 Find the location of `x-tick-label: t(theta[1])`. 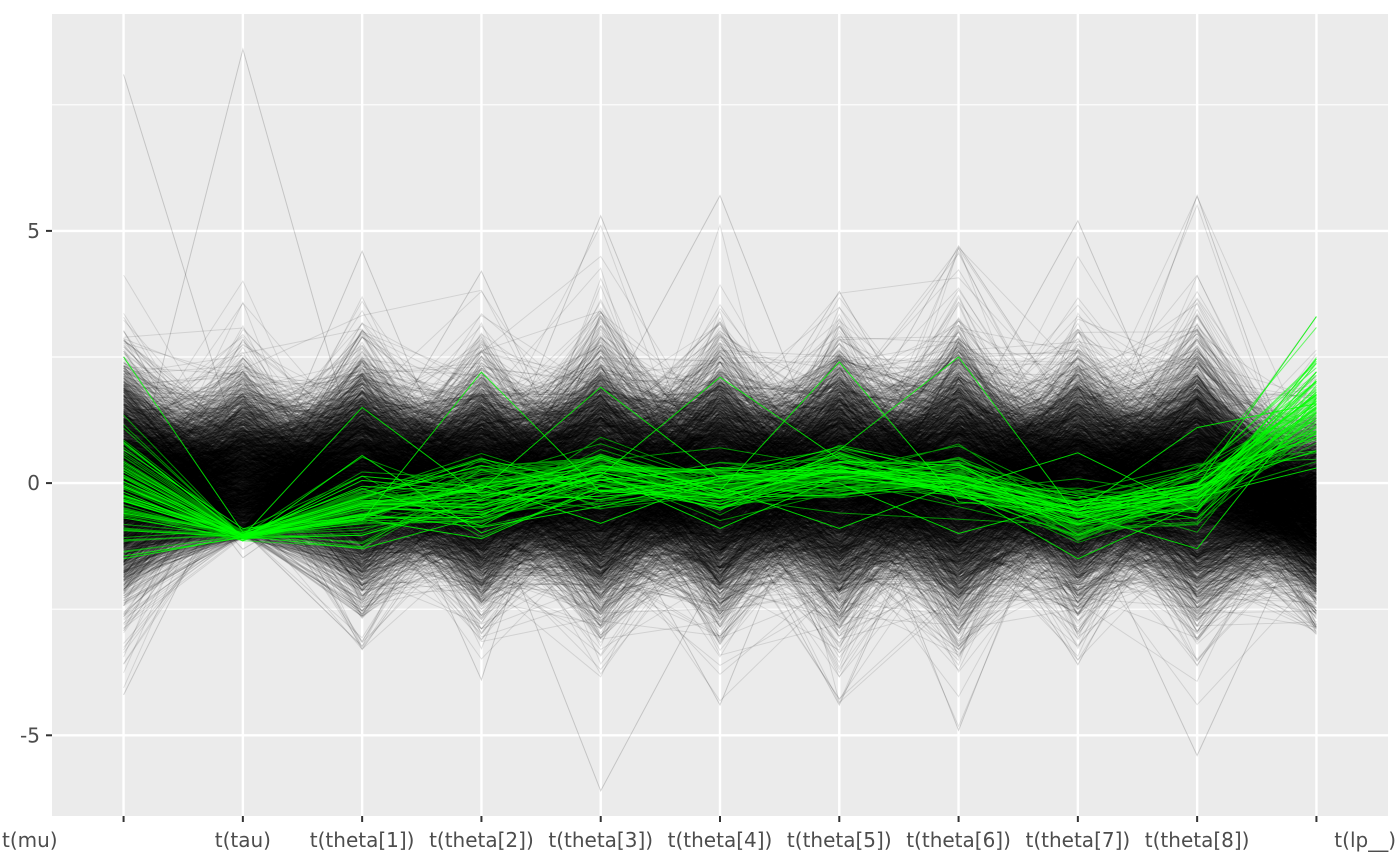

x-tick-label: t(theta[1]) is located at coordinates (362, 840).